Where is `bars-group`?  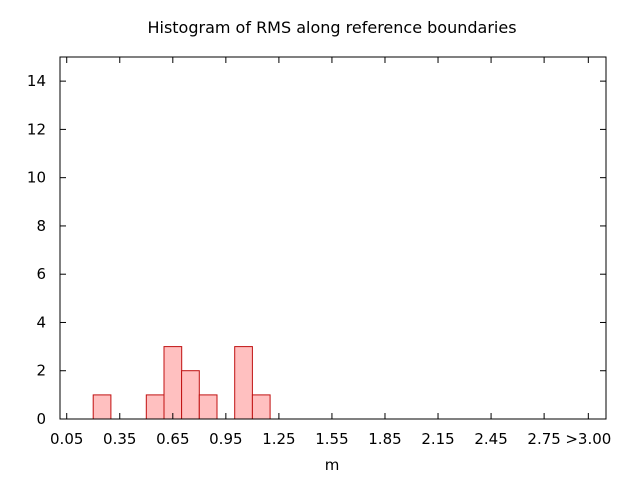
bars-group is located at coordinates (181, 383).